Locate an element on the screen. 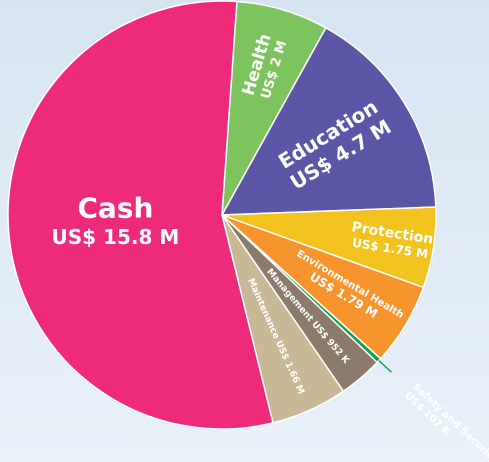  slice-name: Cash is located at coordinates (115, 208).